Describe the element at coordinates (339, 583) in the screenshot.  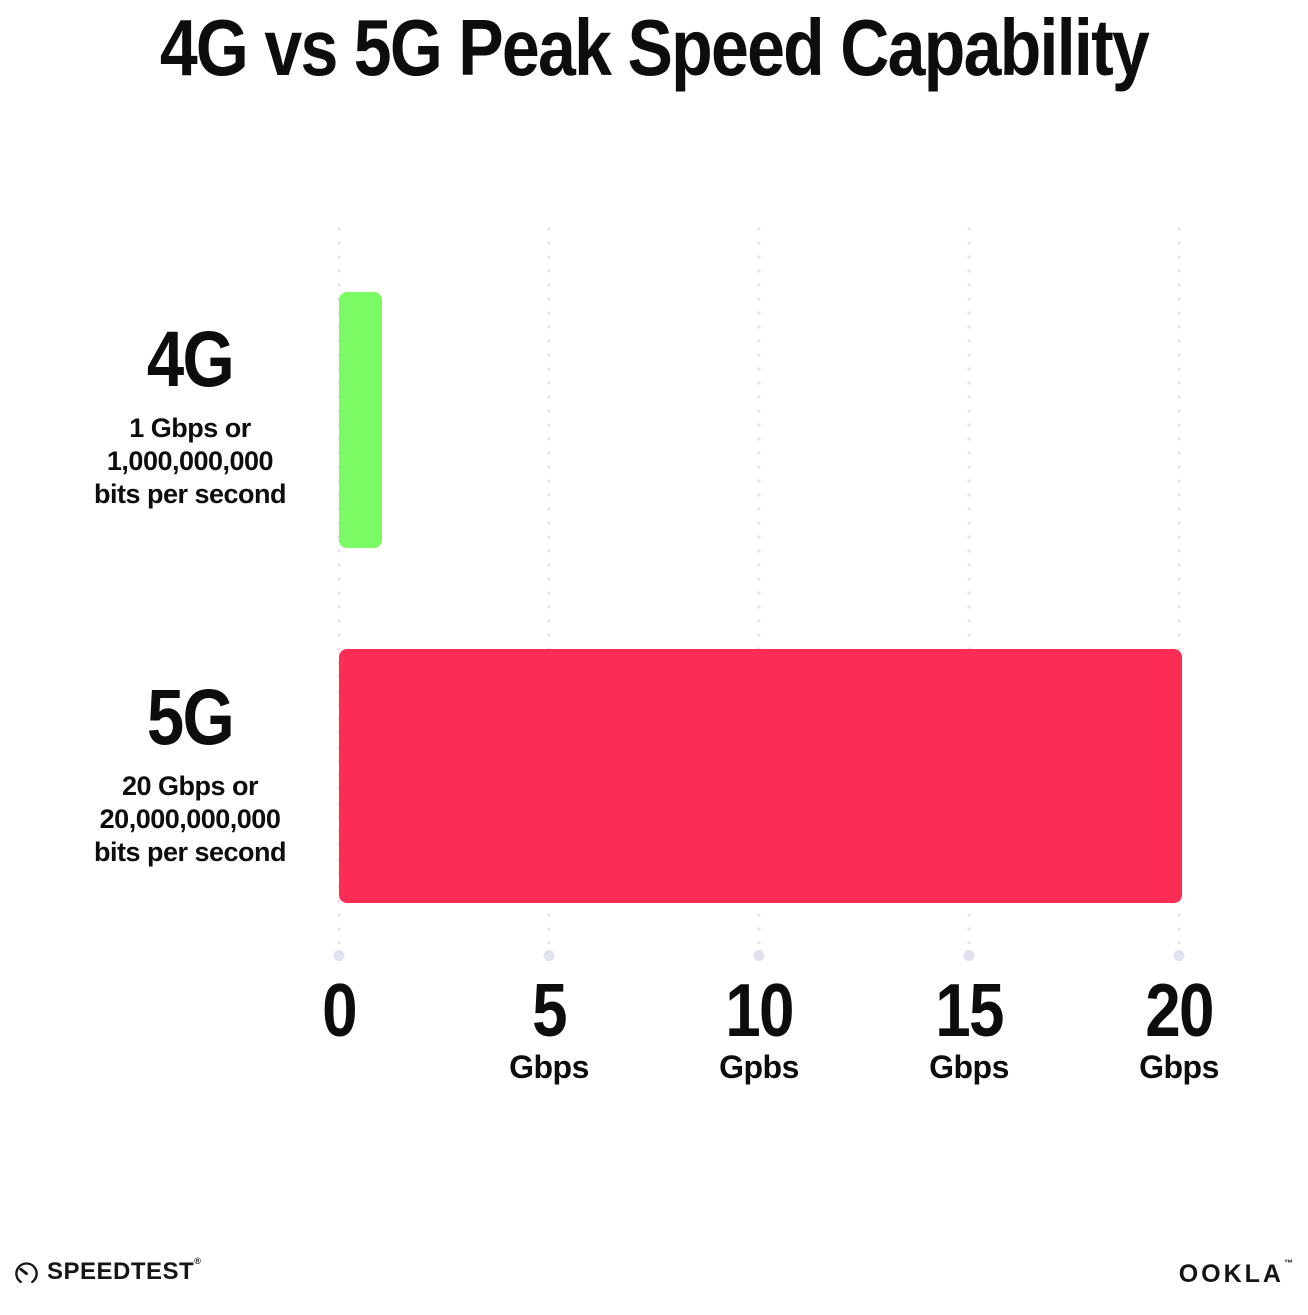
I see `gridline-0gbps` at that location.